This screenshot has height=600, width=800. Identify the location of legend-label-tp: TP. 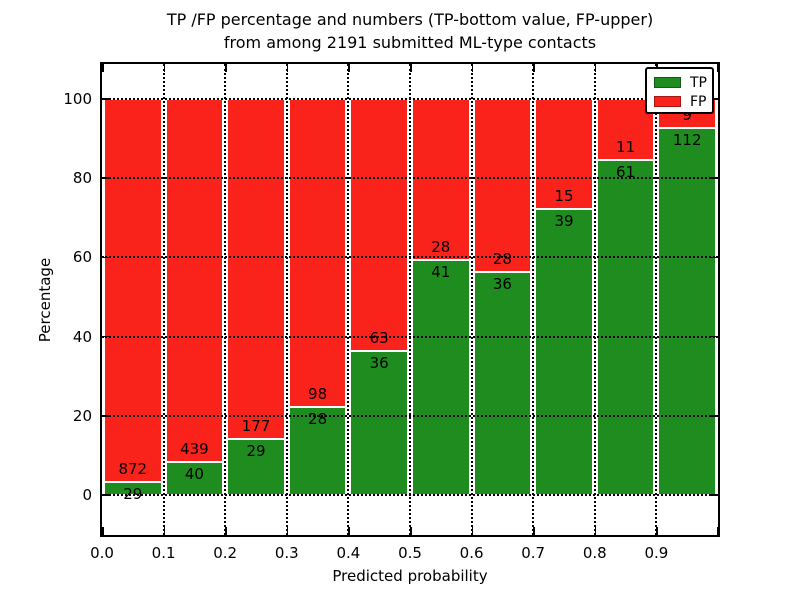
(698, 82).